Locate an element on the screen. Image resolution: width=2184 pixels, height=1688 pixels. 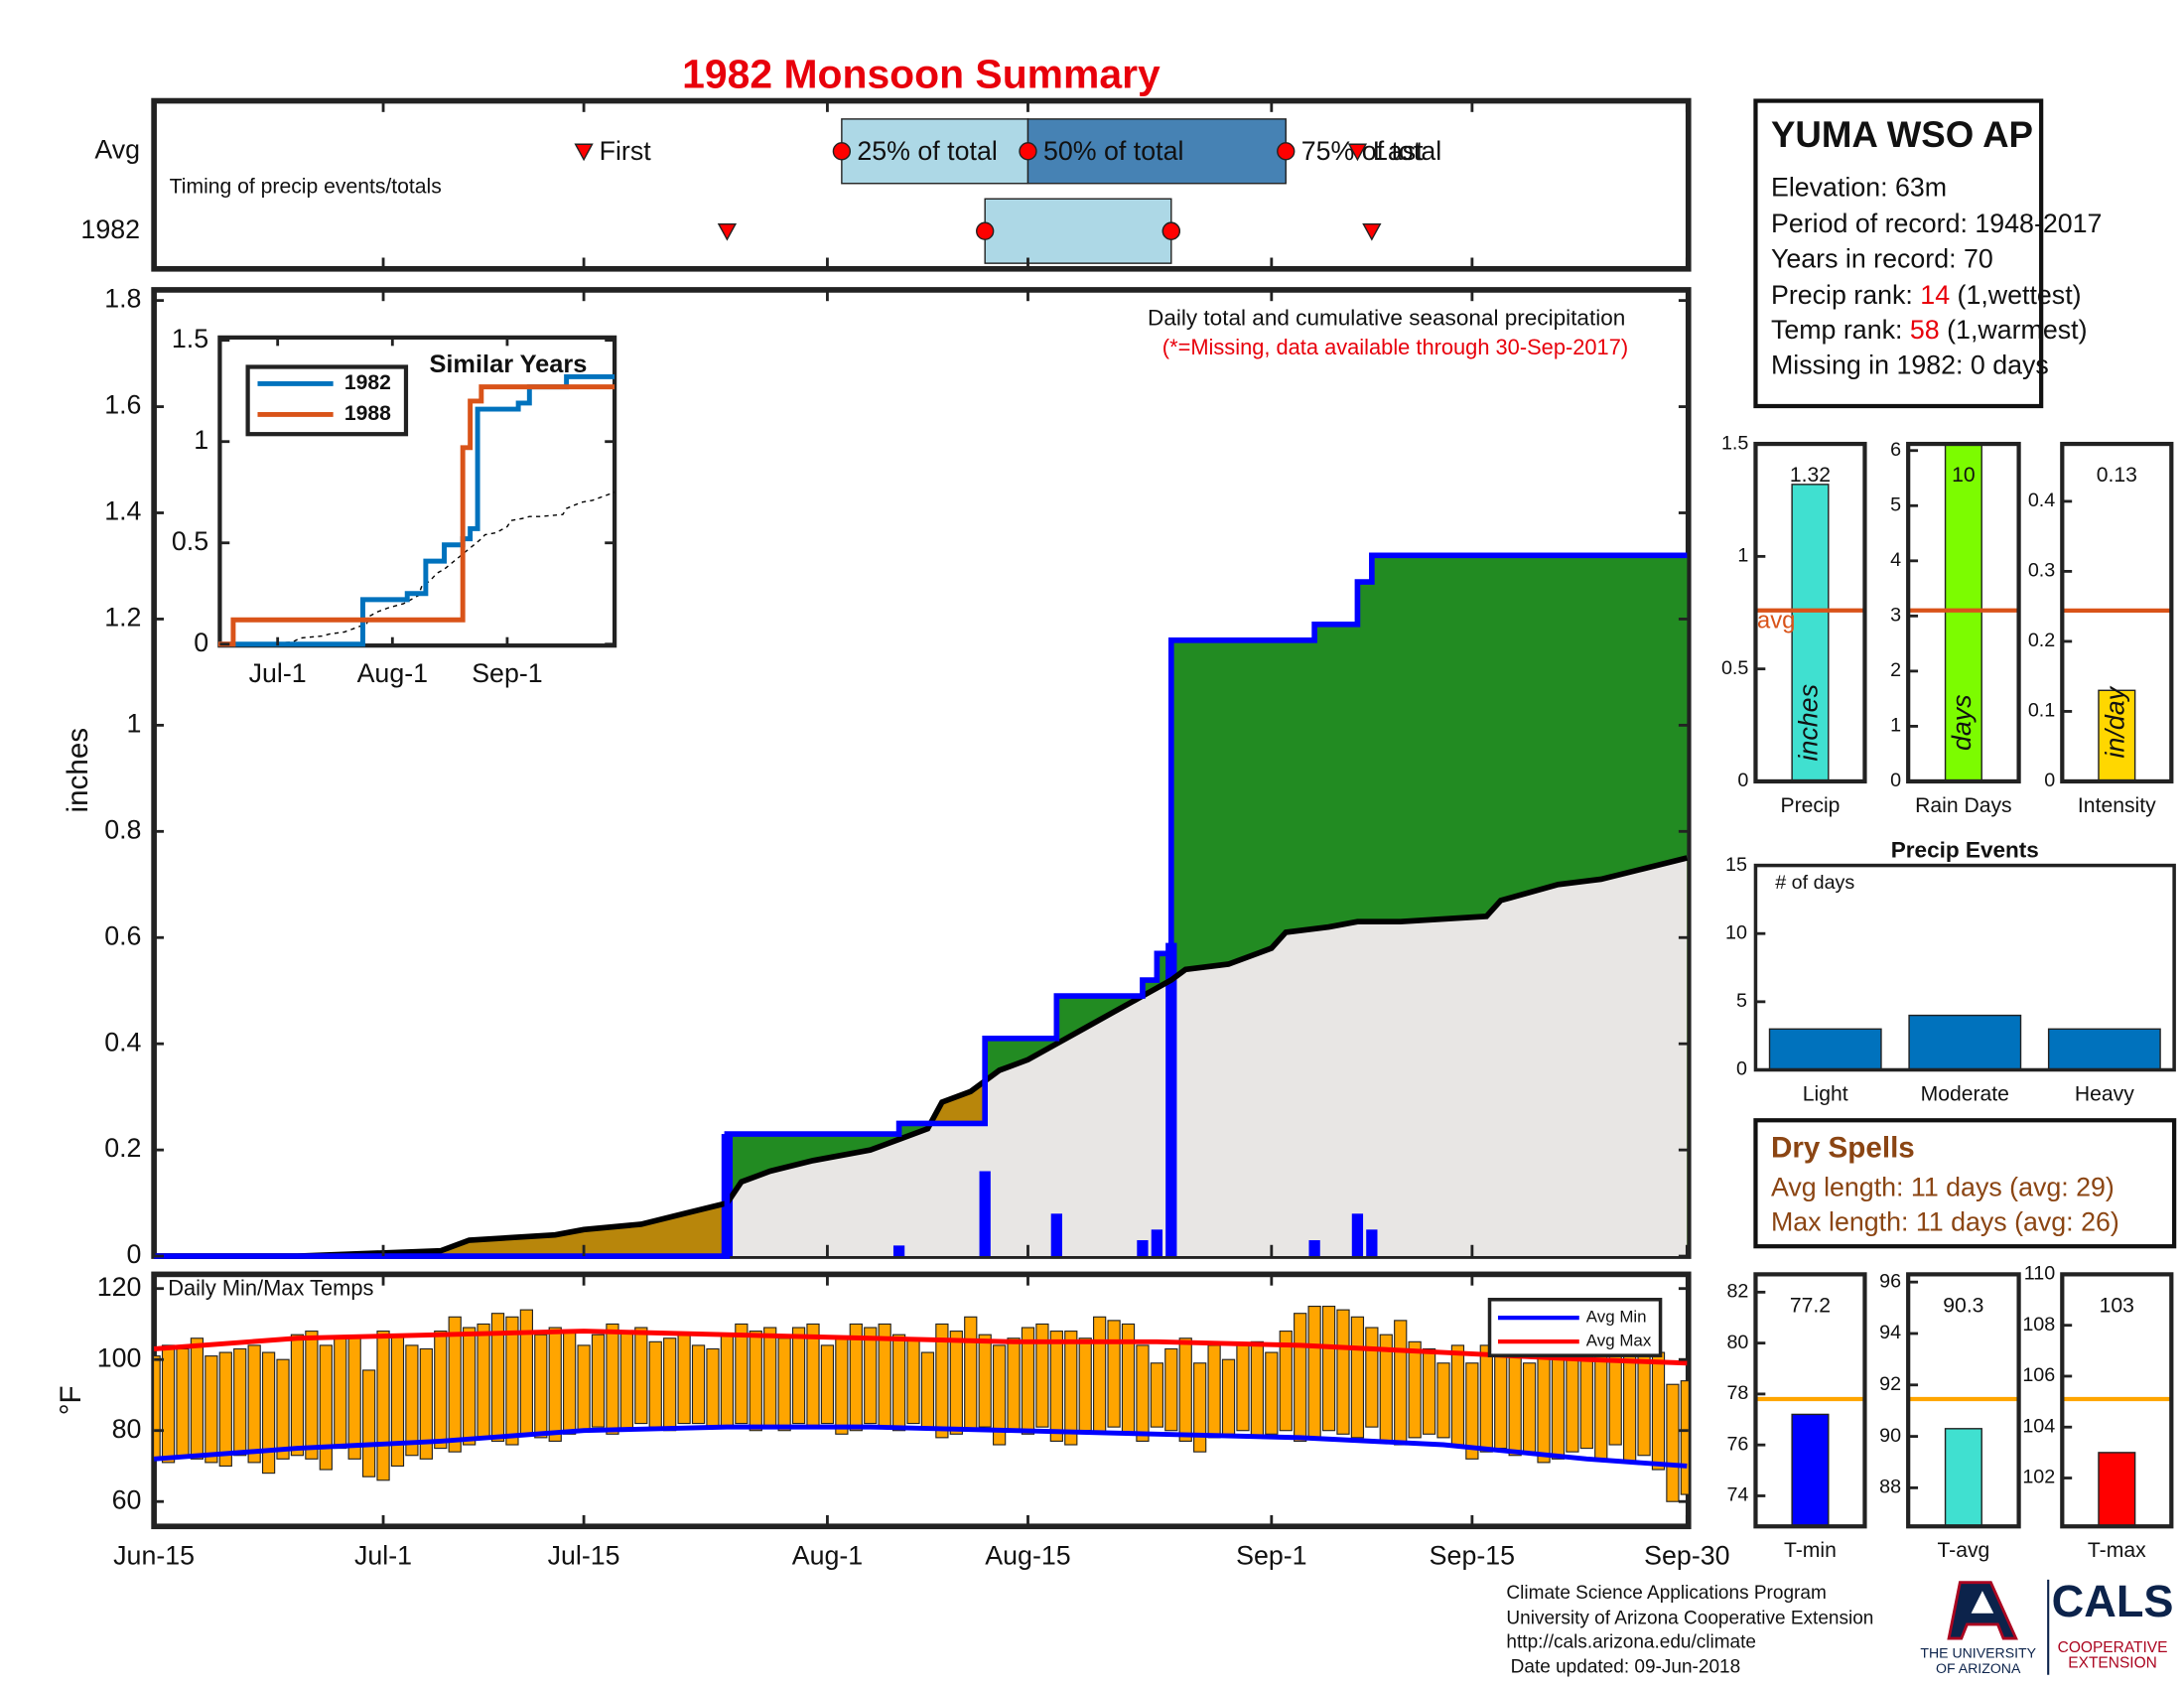
rank-label: Precip rank: is located at coordinates (1842, 295).